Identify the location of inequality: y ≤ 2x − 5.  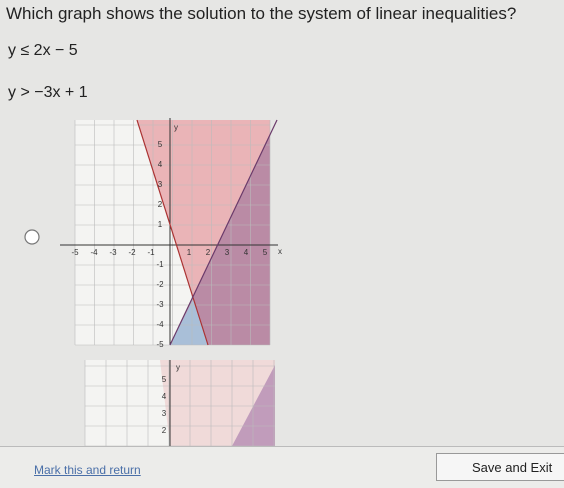
(43, 50).